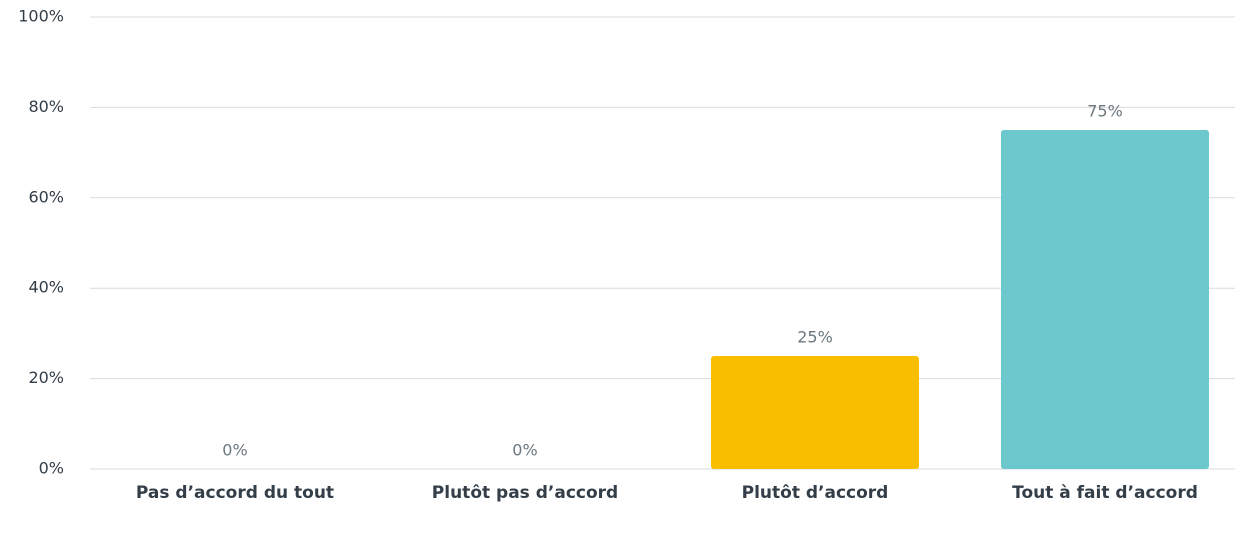  Describe the element at coordinates (41, 16) in the screenshot. I see `y-tick-label: 100%` at that location.